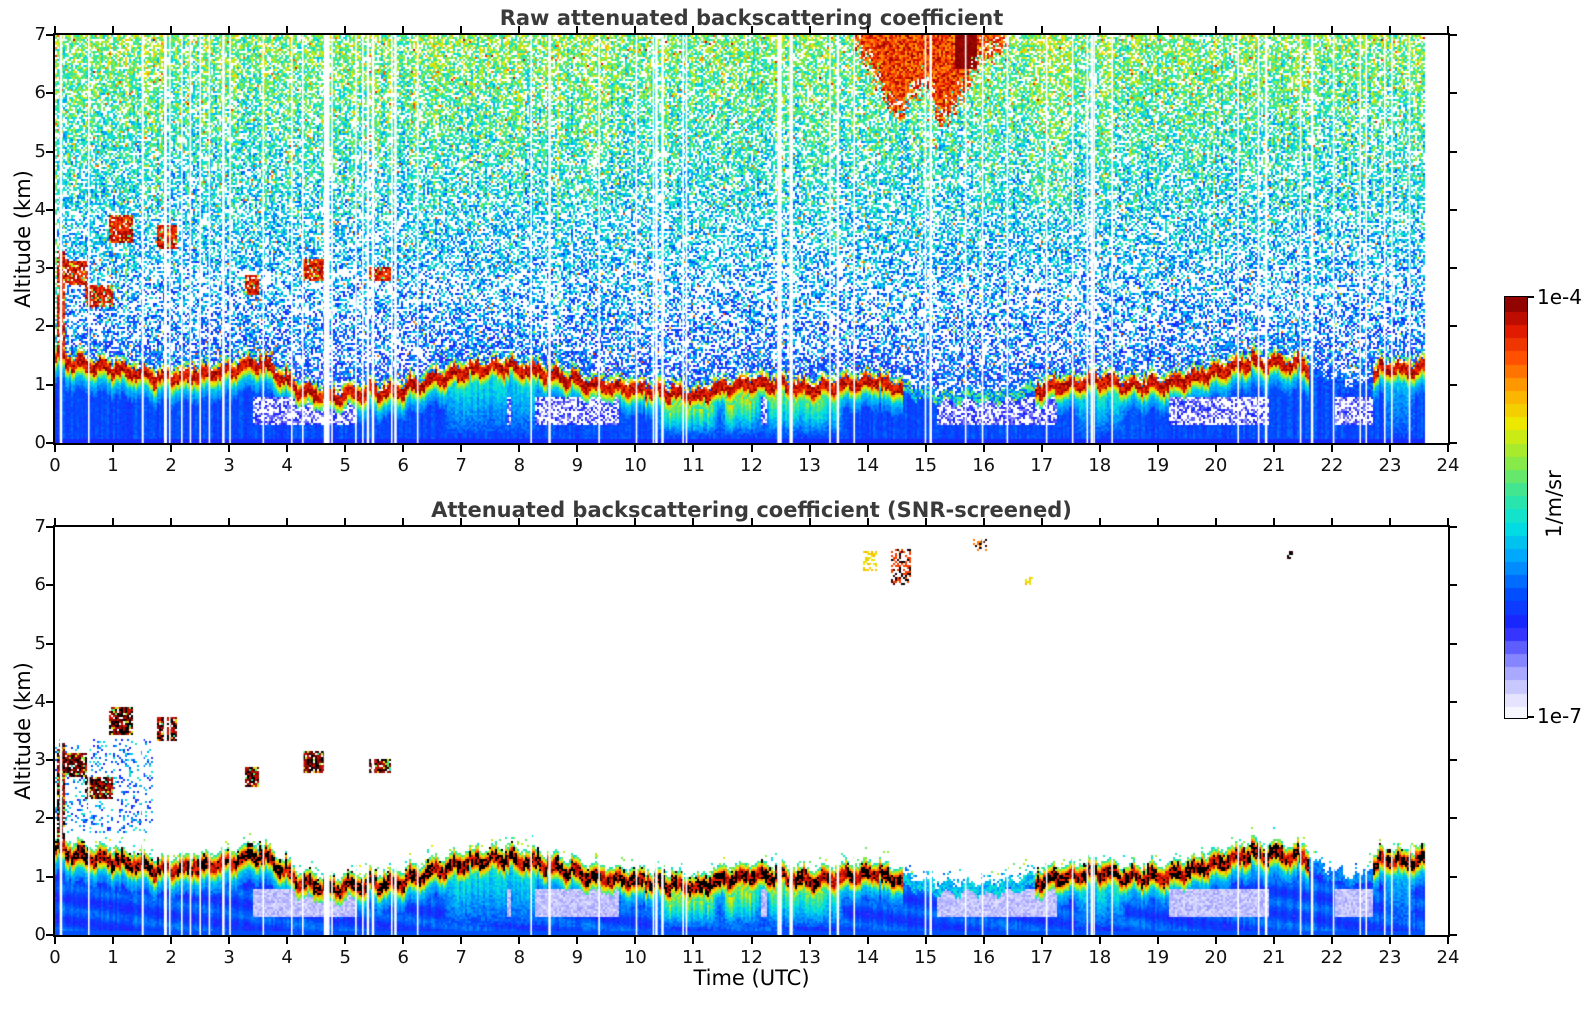 The width and height of the screenshot is (1595, 1020). I want to click on panel2-x-tick-label: 23, so click(1390, 957).